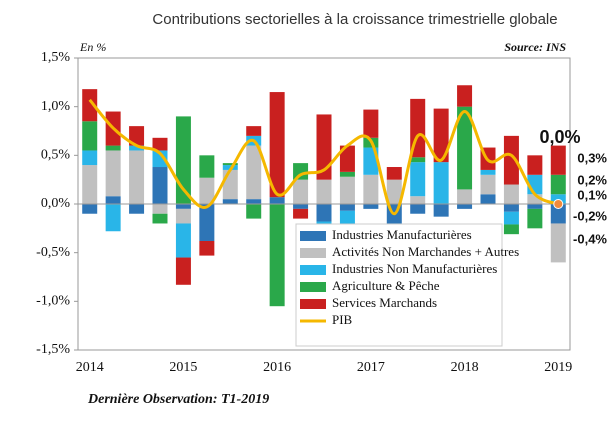 This screenshot has width=613, height=441. Describe the element at coordinates (425, 251) in the screenshot. I see `legend-label: Activités Non Marchandes + Autres` at that location.